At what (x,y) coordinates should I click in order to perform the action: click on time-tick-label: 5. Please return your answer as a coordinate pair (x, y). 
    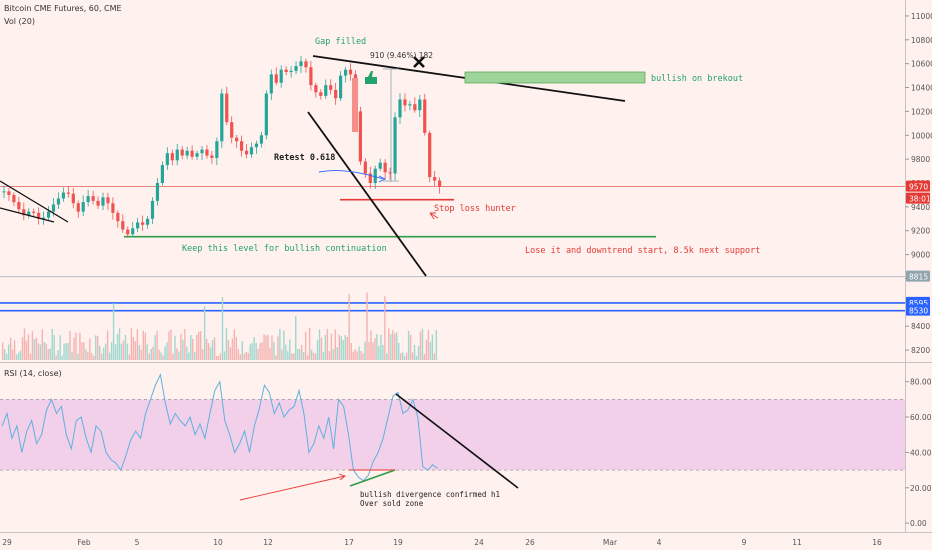
    Looking at the image, I should click on (137, 542).